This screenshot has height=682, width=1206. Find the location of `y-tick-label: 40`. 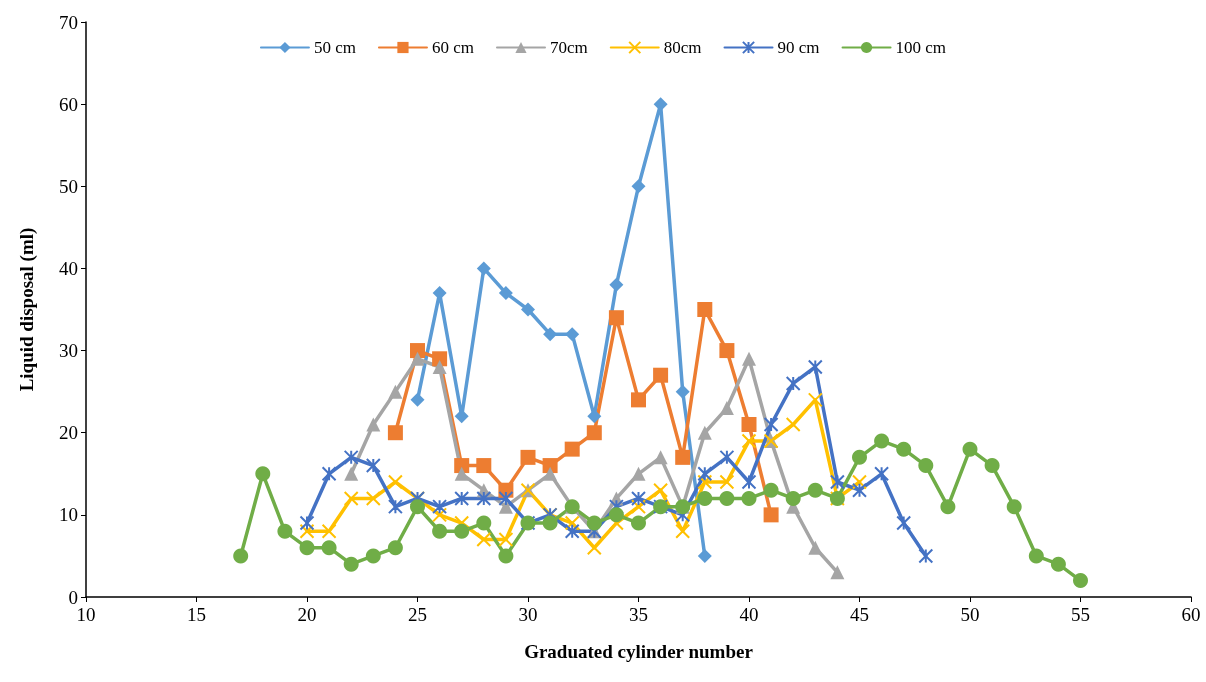

y-tick-label: 40 is located at coordinates (68, 268).